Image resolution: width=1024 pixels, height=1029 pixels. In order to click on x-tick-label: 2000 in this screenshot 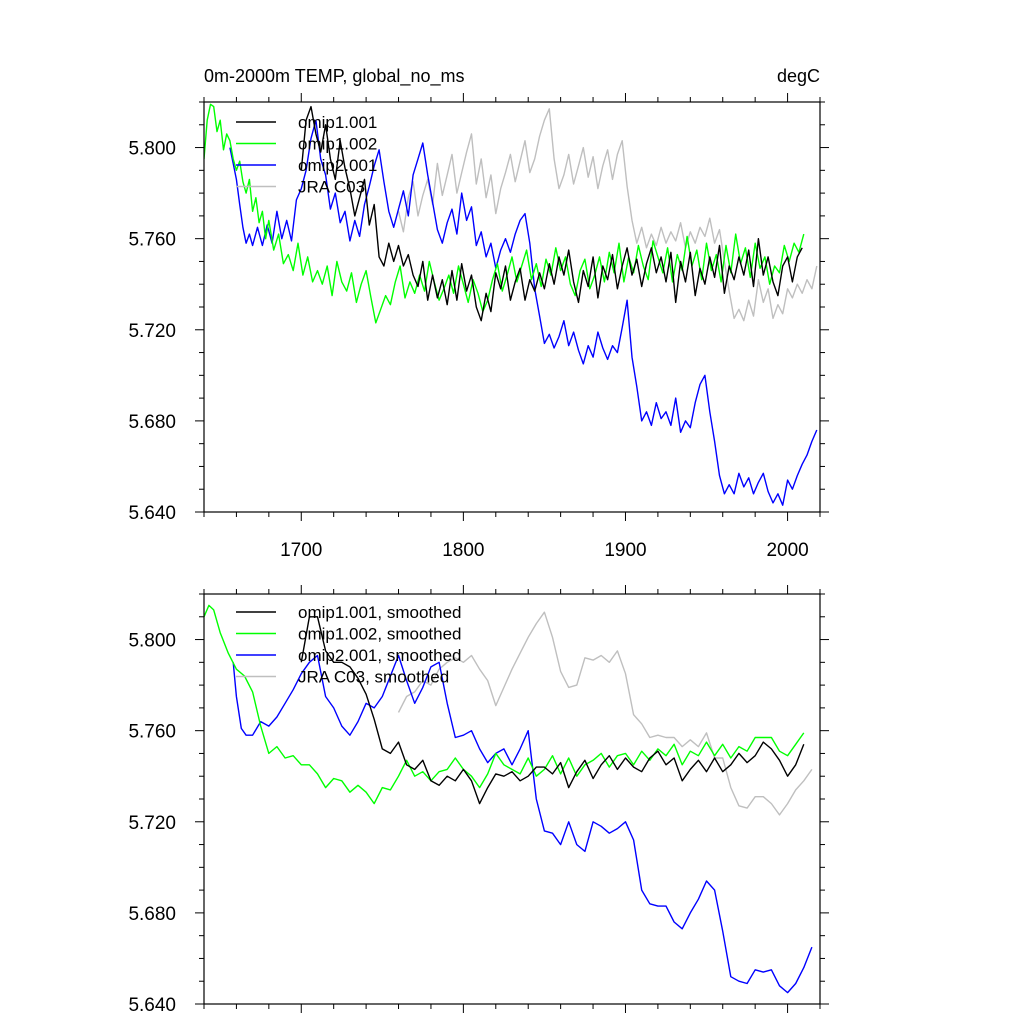, I will do `click(787, 550)`.